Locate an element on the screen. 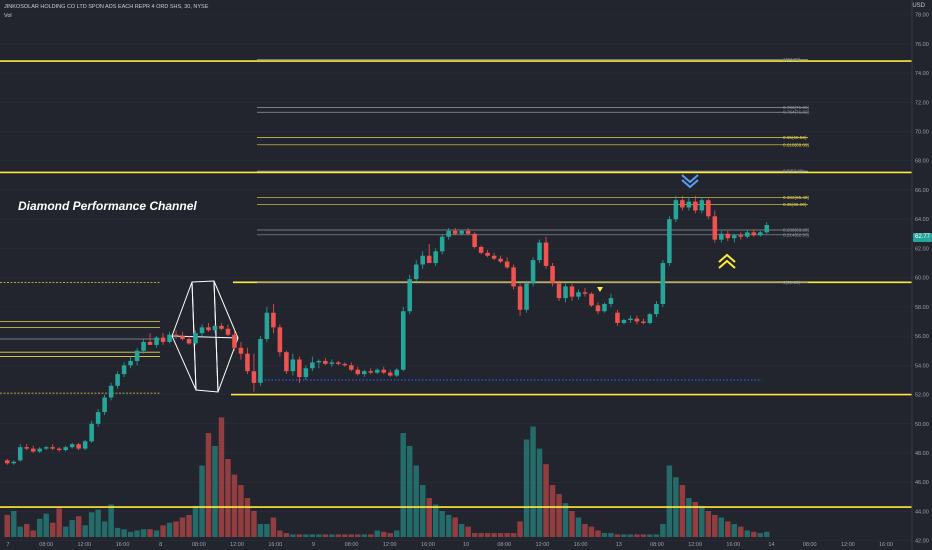 Image resolution: width=932 pixels, height=550 pixels. volume-indicator-label: Vol is located at coordinates (8, 16).